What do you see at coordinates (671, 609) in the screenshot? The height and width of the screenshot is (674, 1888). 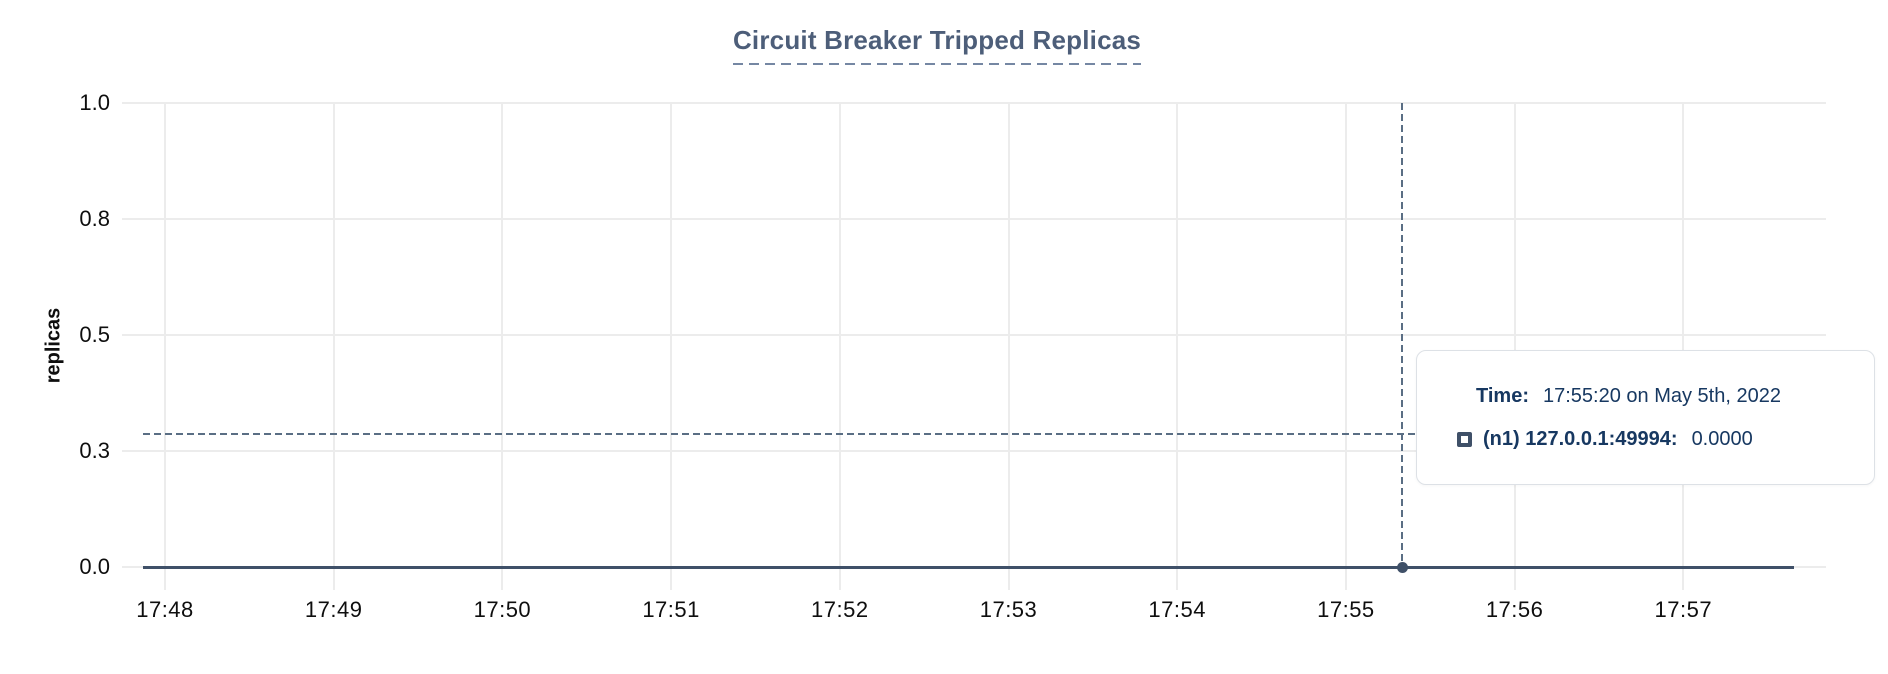 I see `x-tick-label: 17:51` at bounding box center [671, 609].